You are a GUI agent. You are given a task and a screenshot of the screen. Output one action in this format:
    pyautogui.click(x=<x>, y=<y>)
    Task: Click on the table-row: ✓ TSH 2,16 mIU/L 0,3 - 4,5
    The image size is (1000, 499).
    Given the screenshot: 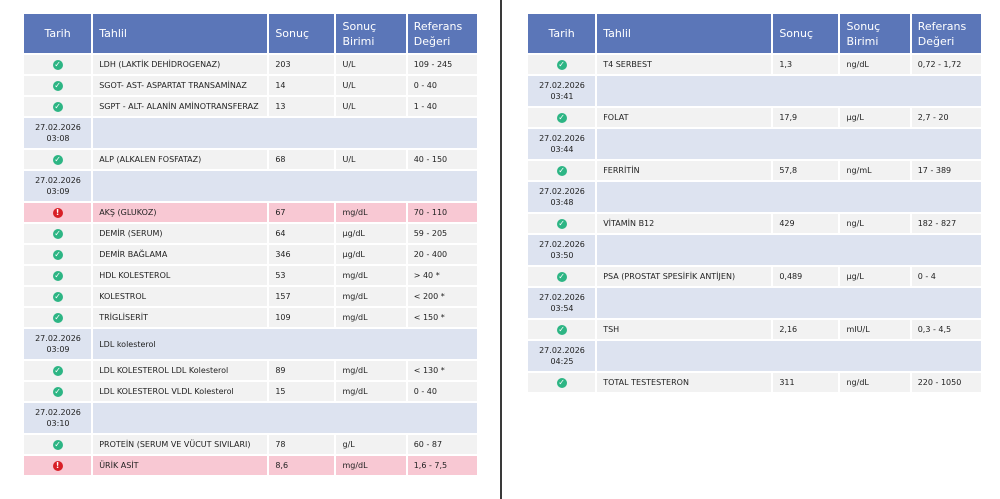 What is the action you would take?
    pyautogui.click(x=754, y=329)
    